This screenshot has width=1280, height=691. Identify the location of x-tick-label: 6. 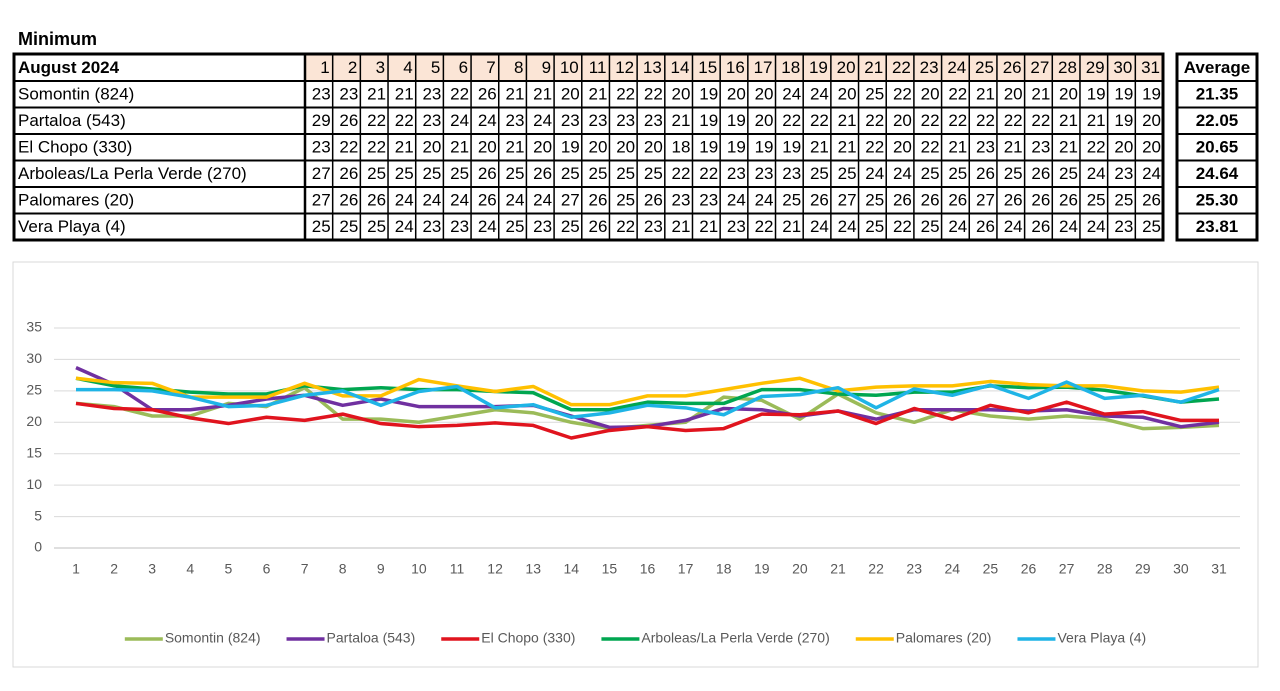
(267, 569).